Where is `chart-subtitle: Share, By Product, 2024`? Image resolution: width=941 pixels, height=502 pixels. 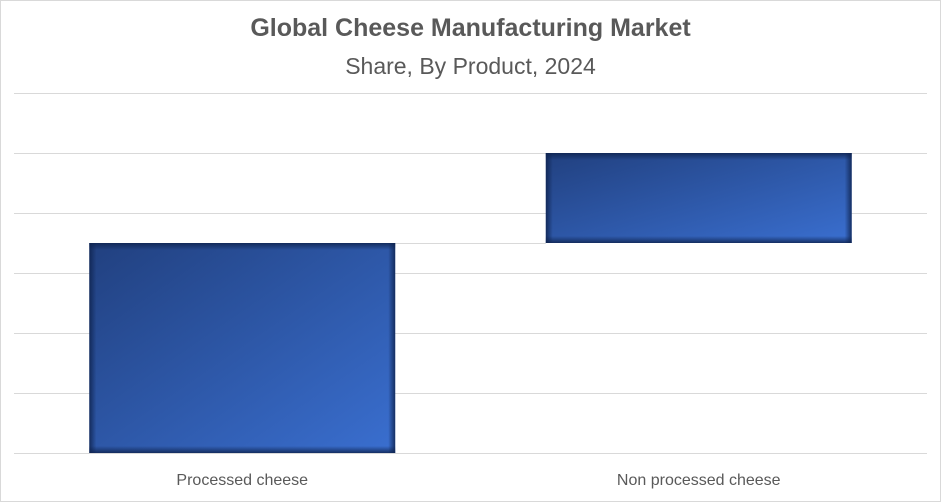
chart-subtitle: Share, By Product, 2024 is located at coordinates (470, 66).